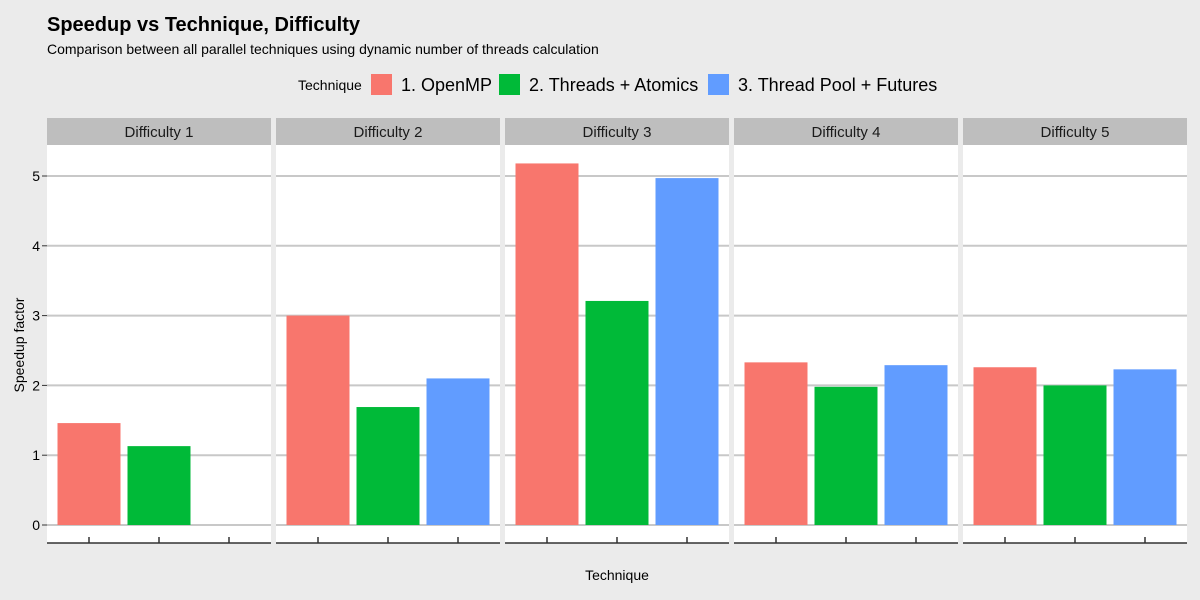 Image resolution: width=1200 pixels, height=600 pixels. Describe the element at coordinates (36, 525) in the screenshot. I see `y-tick-label: 0` at that location.